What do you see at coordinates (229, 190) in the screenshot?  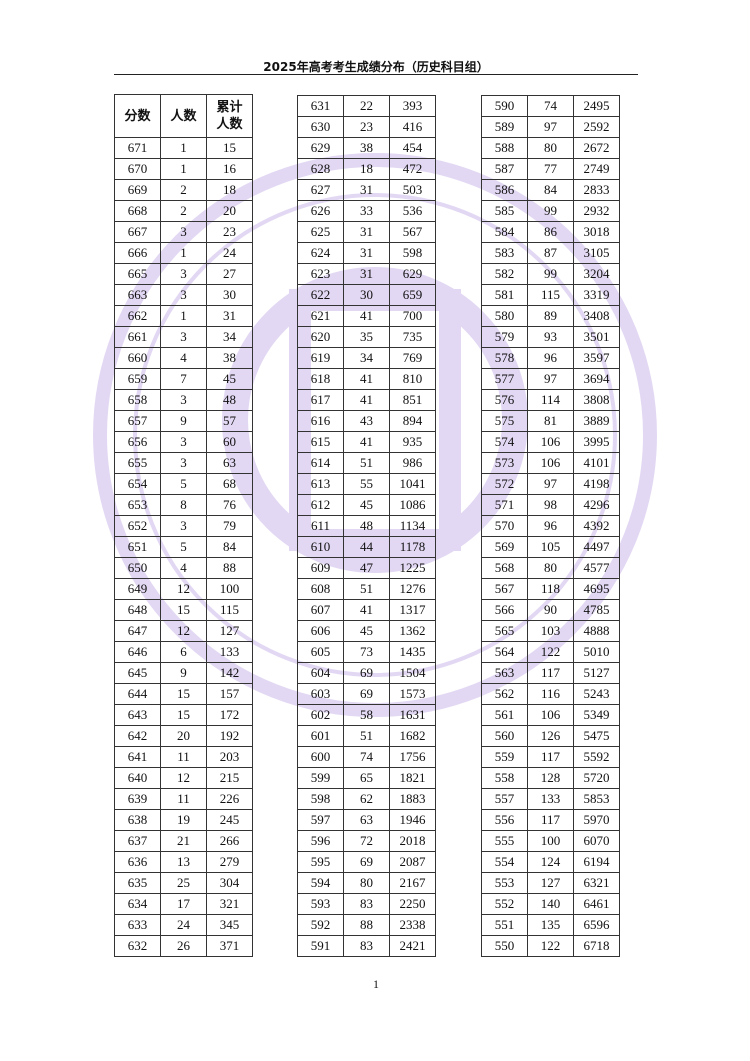 I see `cumulative-cell: 18` at bounding box center [229, 190].